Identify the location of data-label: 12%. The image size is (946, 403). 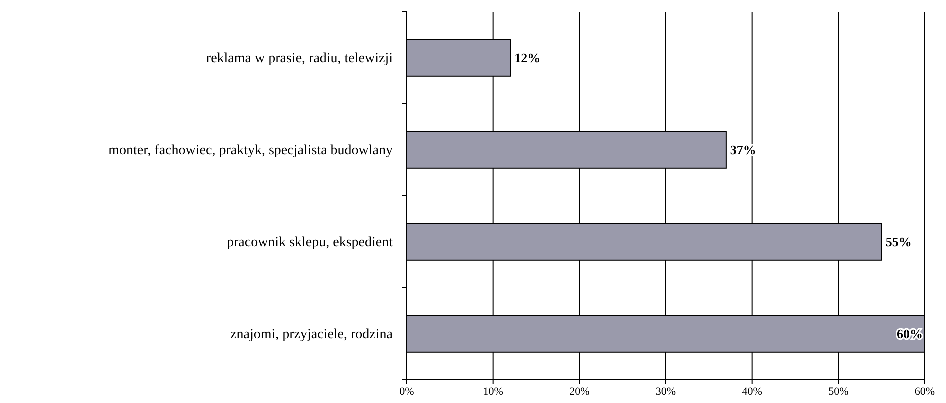
(527, 58).